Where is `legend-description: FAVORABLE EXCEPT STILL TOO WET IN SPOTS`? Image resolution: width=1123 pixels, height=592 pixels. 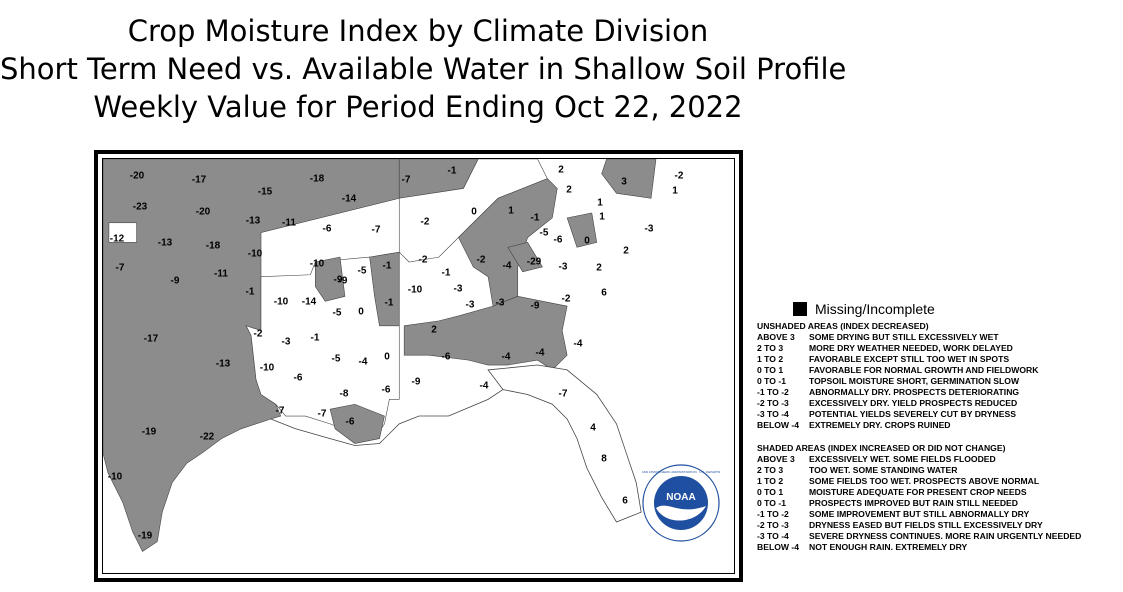 legend-description: FAVORABLE EXCEPT STILL TOO WET IN SPOTS is located at coordinates (909, 359).